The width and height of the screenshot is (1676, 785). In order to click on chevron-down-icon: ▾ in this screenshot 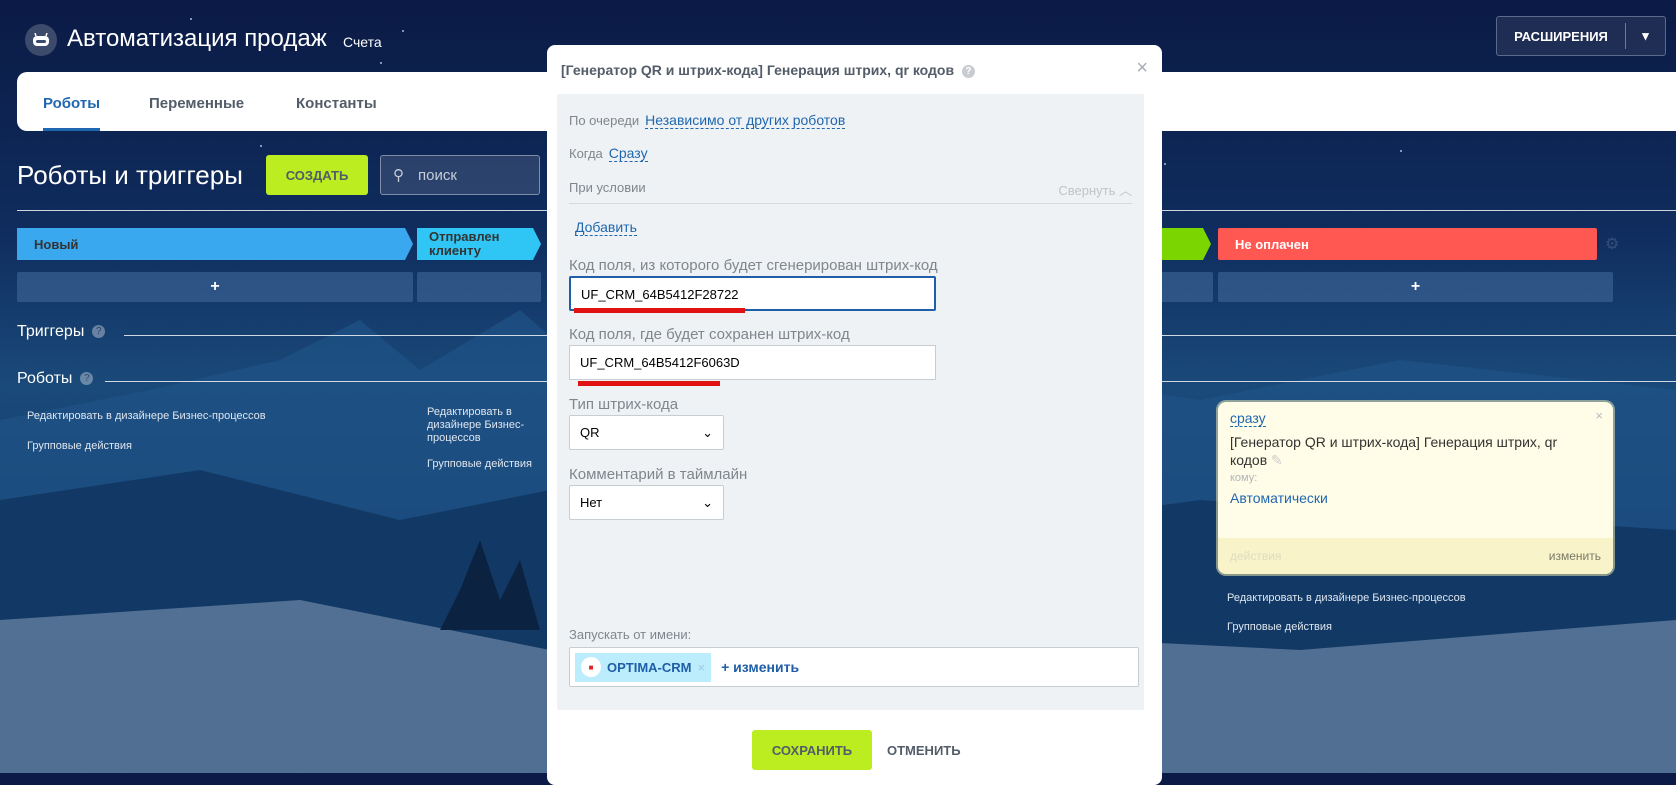, I will do `click(1645, 36)`.